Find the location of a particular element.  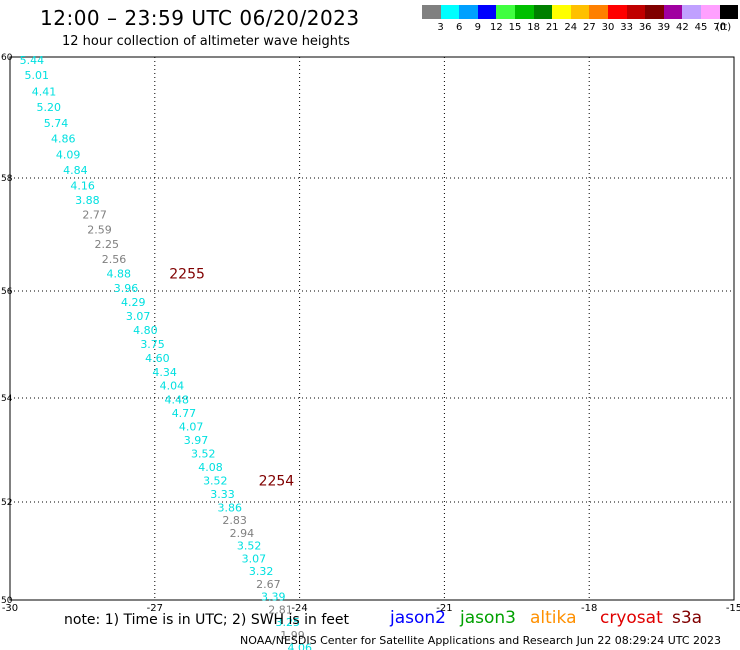

wave-height-label: 3.25 is located at coordinates (287, 622).